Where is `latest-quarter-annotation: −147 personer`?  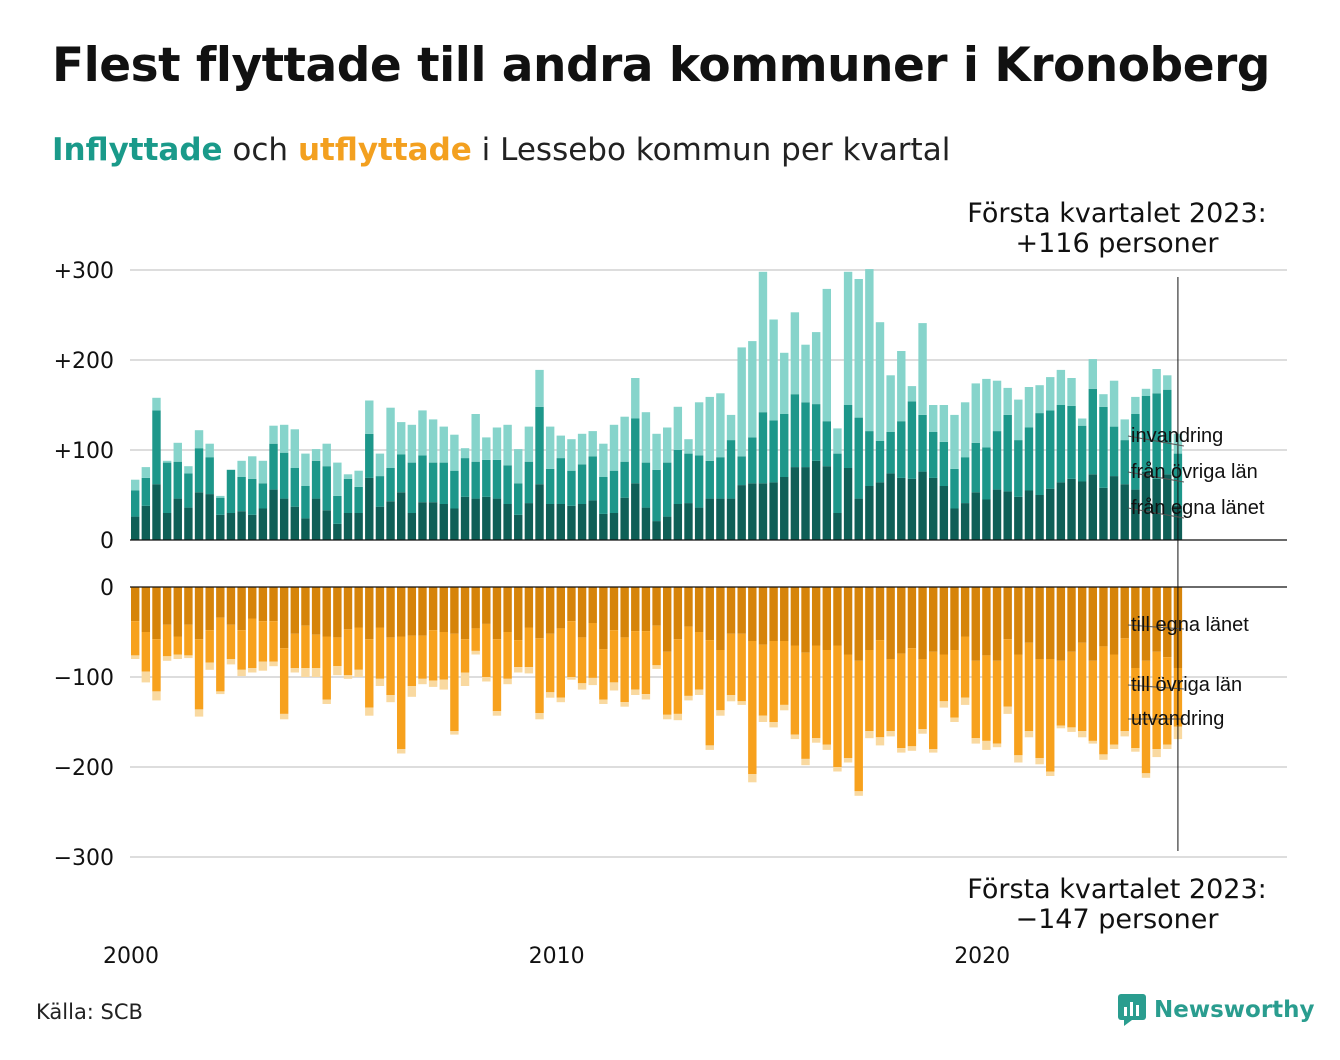 latest-quarter-annotation: −147 personer is located at coordinates (1117, 919).